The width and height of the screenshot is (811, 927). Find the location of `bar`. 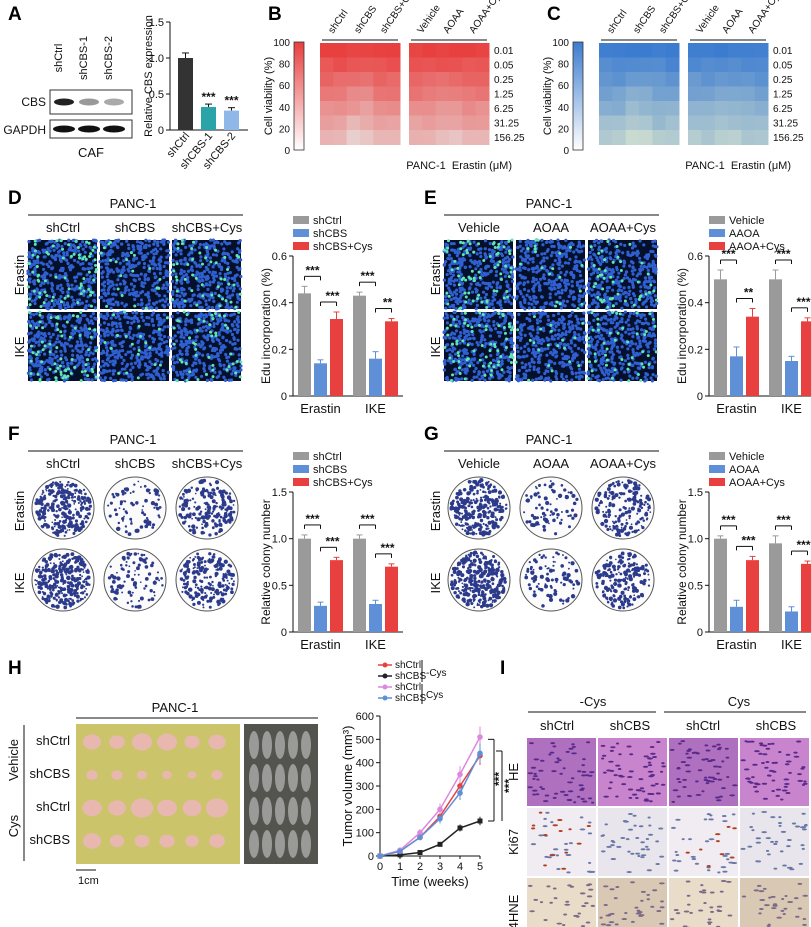

bar is located at coordinates (208, 118).